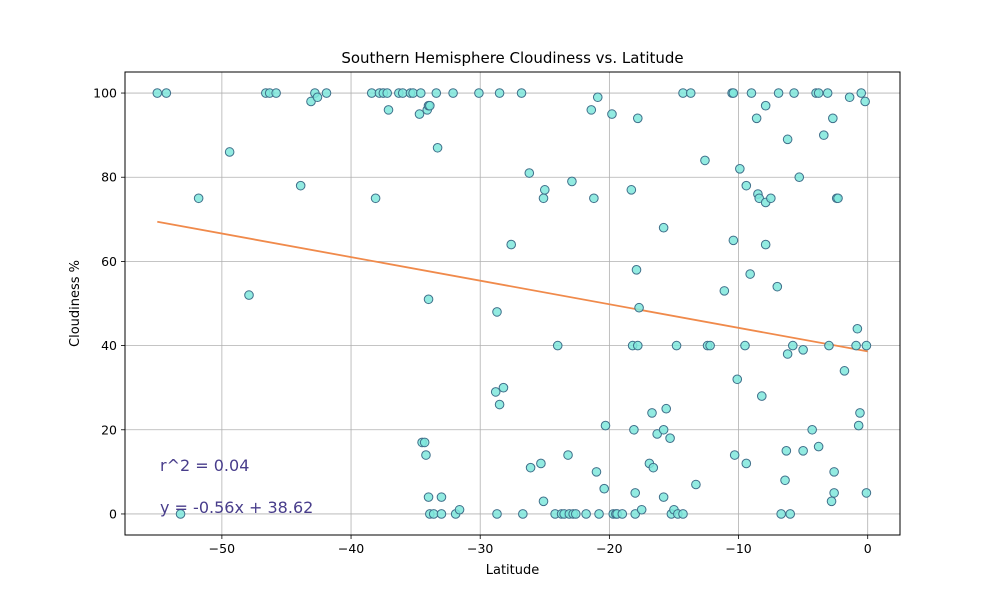  What do you see at coordinates (222, 548) in the screenshot?
I see `x-tick-label: −50` at bounding box center [222, 548].